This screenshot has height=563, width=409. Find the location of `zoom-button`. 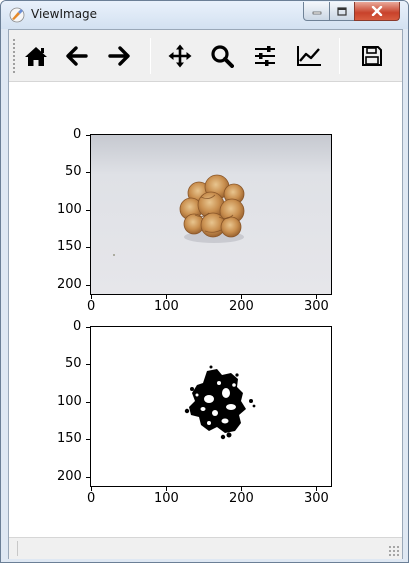

zoom-button is located at coordinates (222, 56).